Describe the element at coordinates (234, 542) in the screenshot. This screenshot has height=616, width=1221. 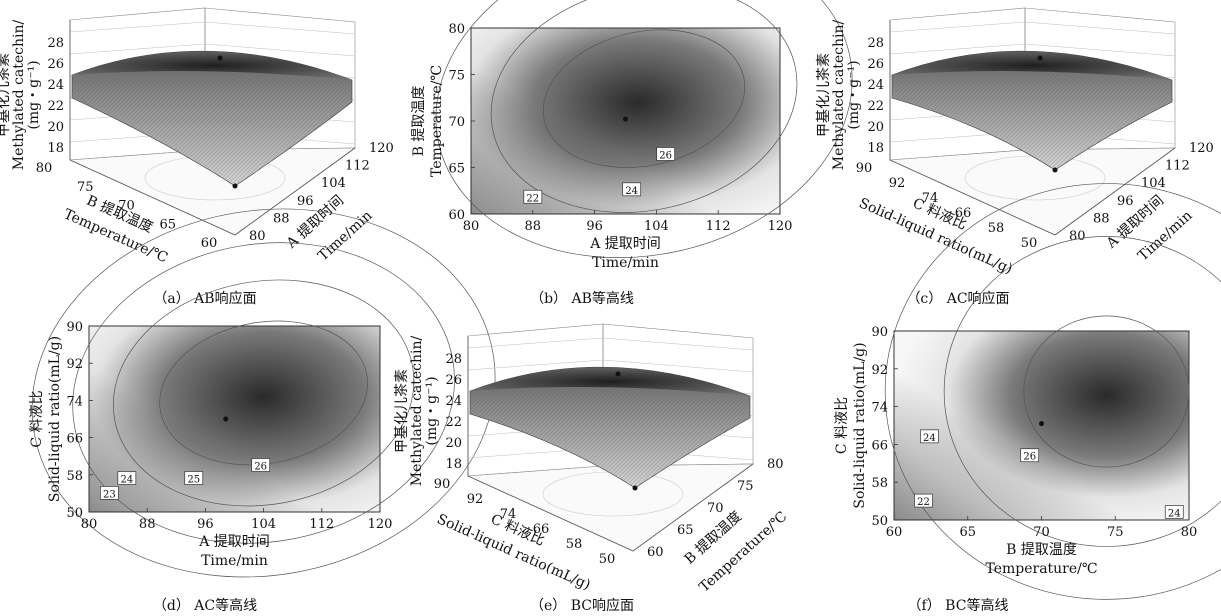
I see `x-axis-label: A 提取时间` at that location.